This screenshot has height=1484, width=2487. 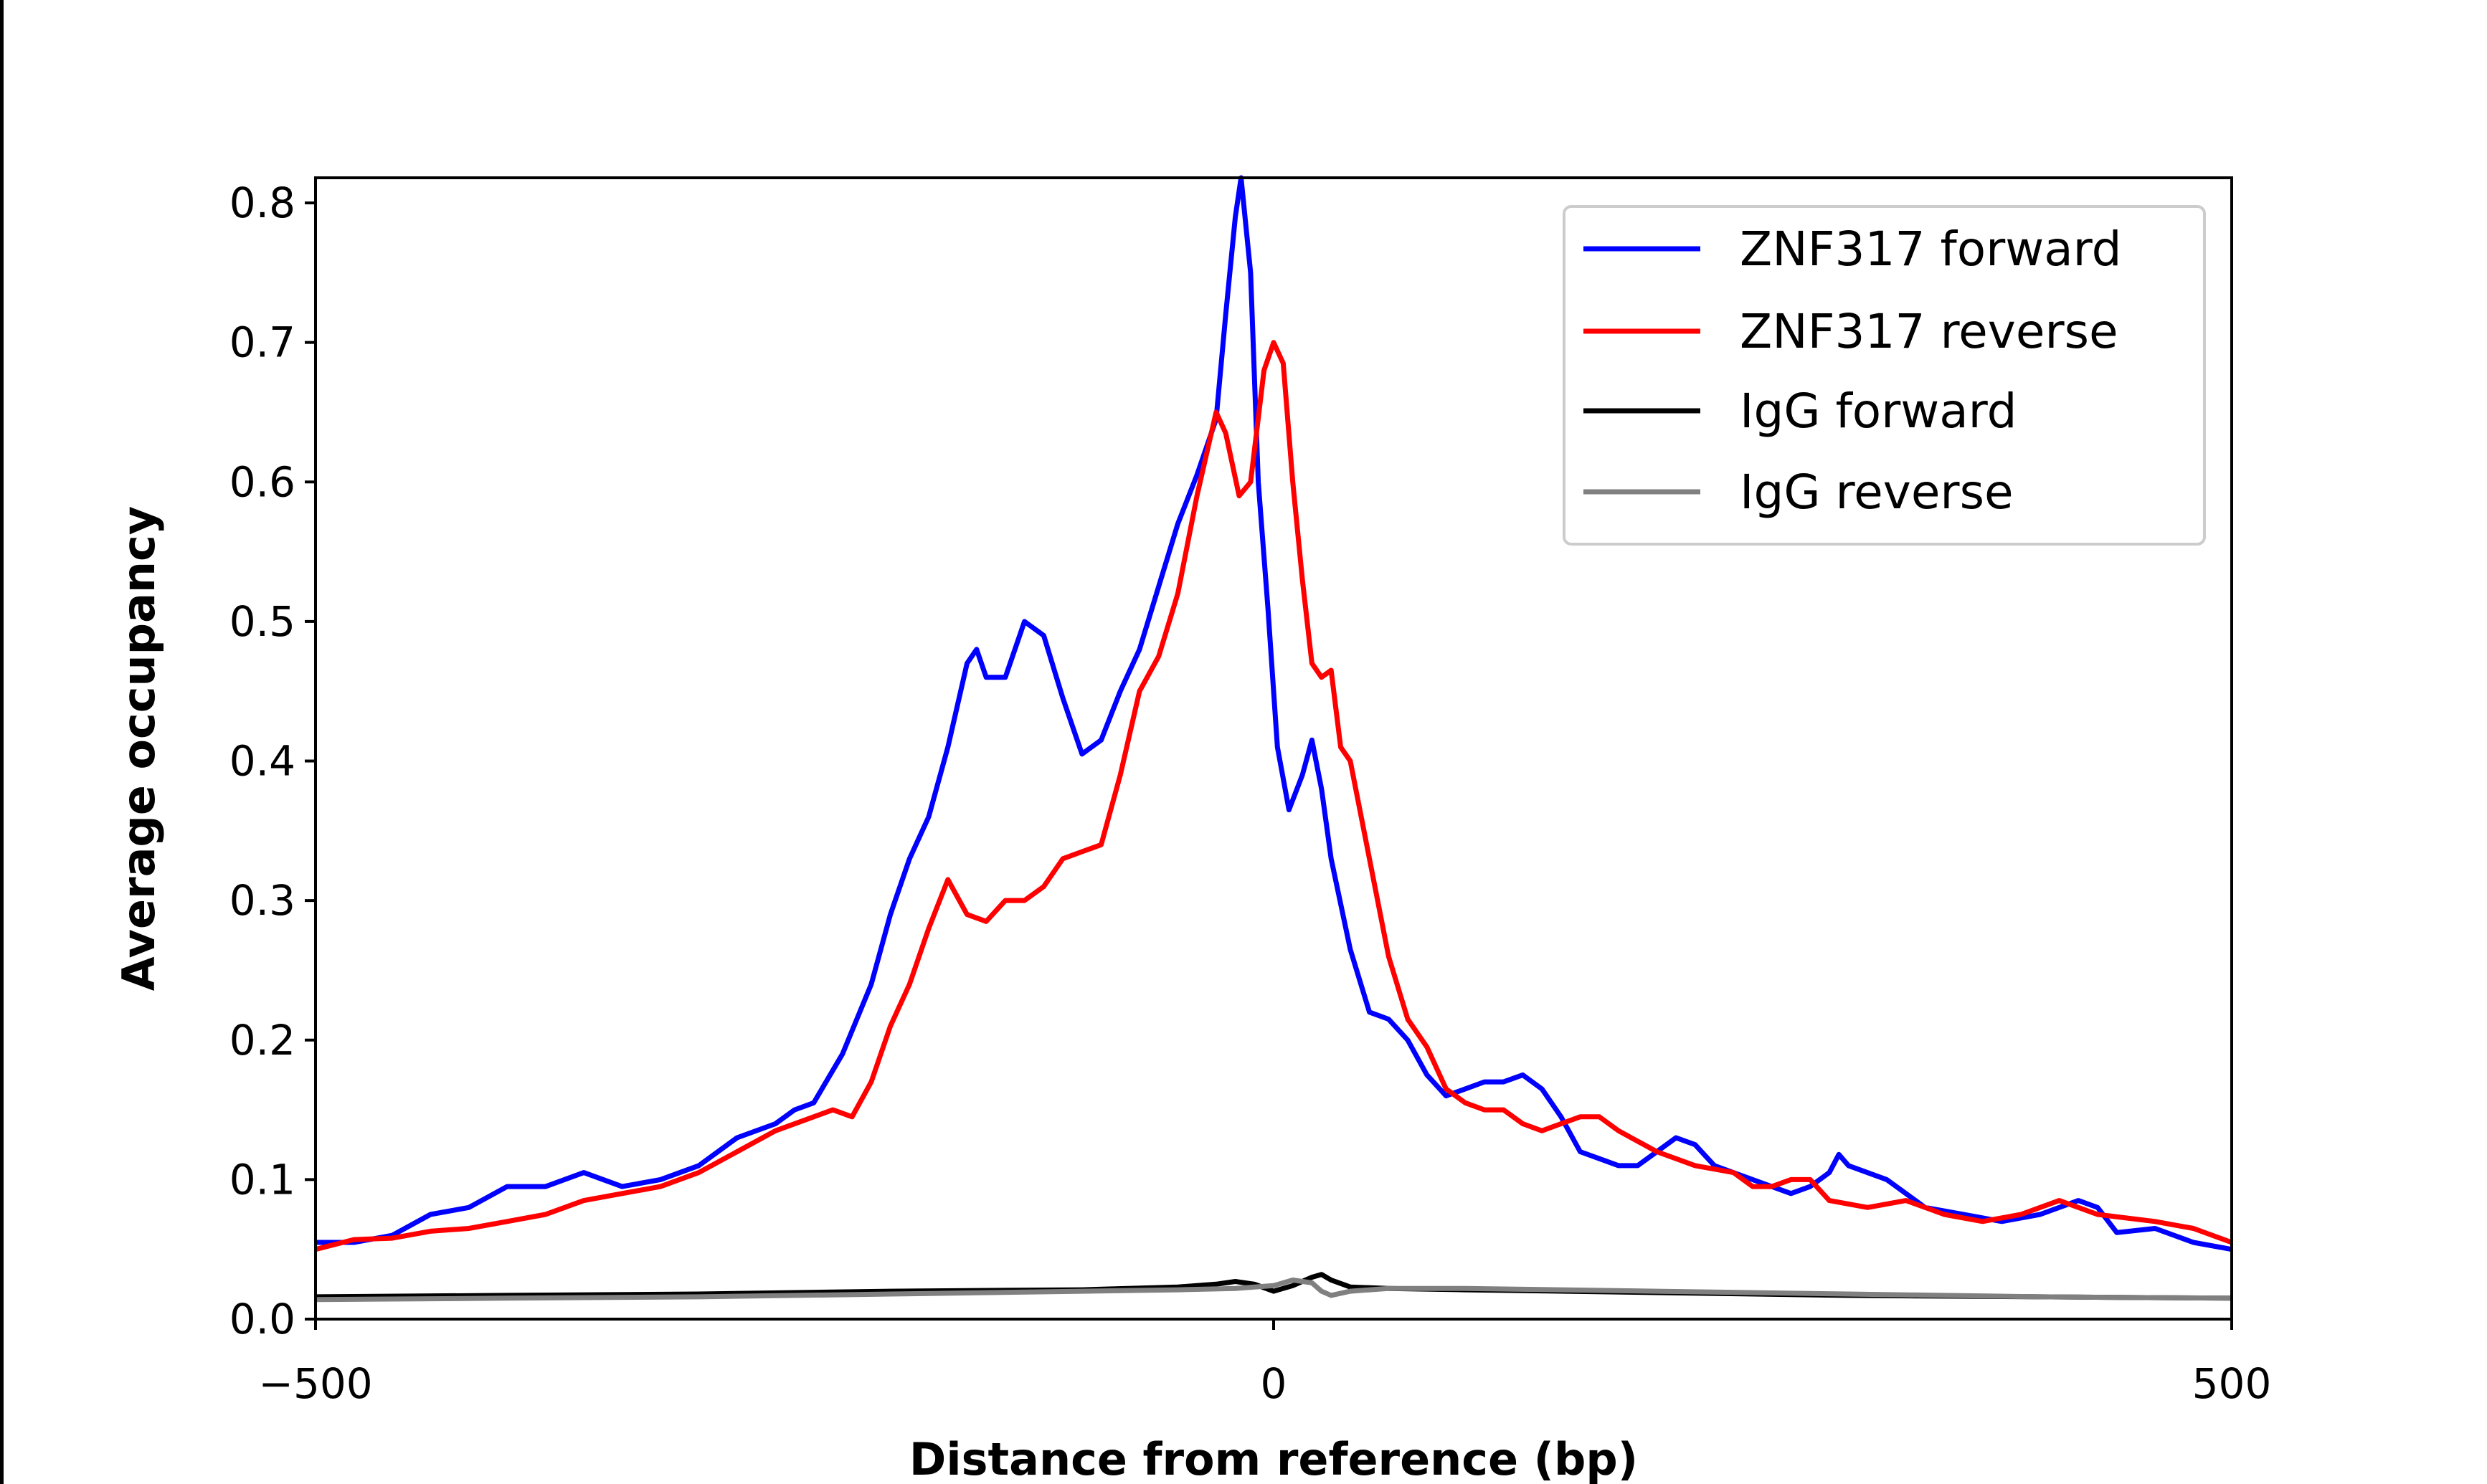 What do you see at coordinates (262, 481) in the screenshot?
I see `y-tick-label: 0.6` at bounding box center [262, 481].